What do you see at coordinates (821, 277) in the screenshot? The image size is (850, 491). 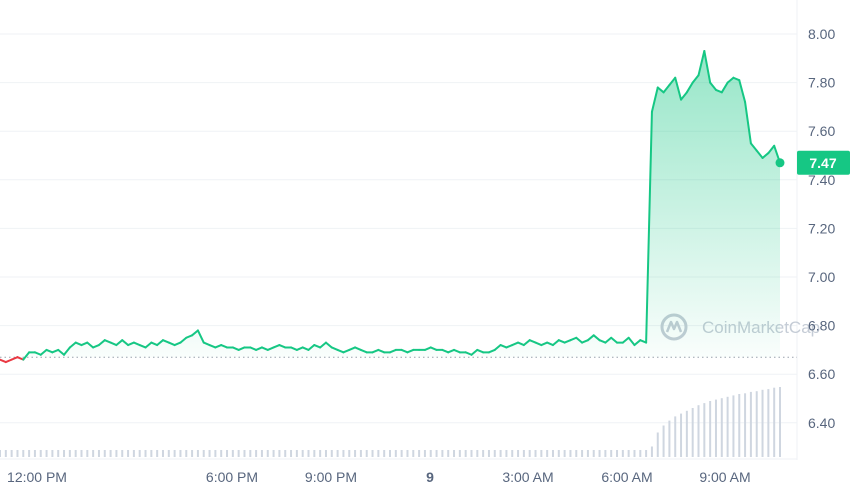 I see `y-tick-label: 7.00` at bounding box center [821, 277].